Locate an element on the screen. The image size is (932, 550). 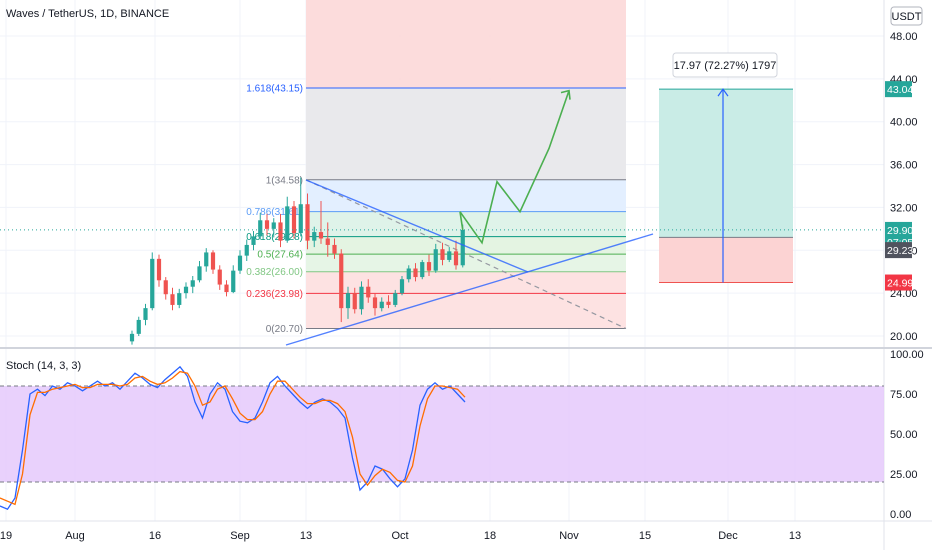
stoch-axis-tick: 0.00 is located at coordinates (900, 515).